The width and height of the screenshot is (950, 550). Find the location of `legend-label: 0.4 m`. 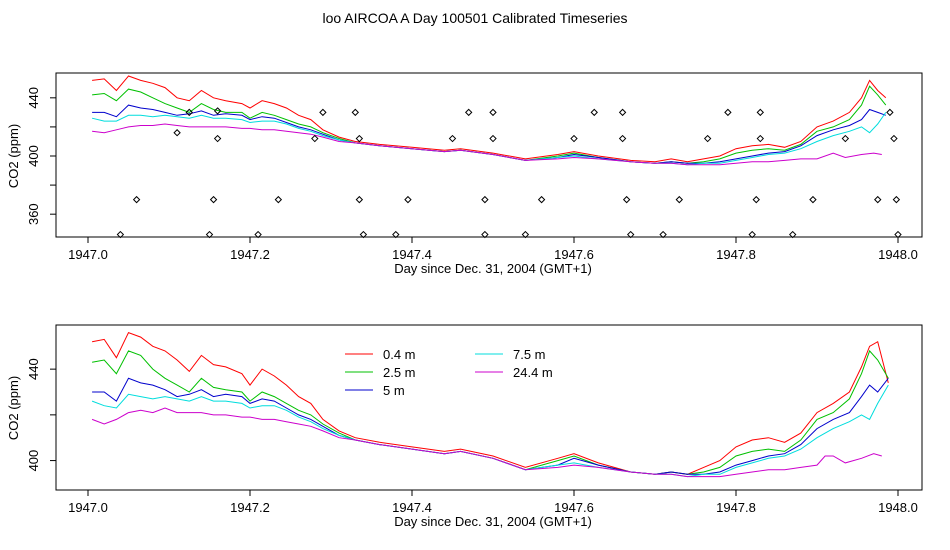

legend-label: 0.4 m is located at coordinates (399, 354).